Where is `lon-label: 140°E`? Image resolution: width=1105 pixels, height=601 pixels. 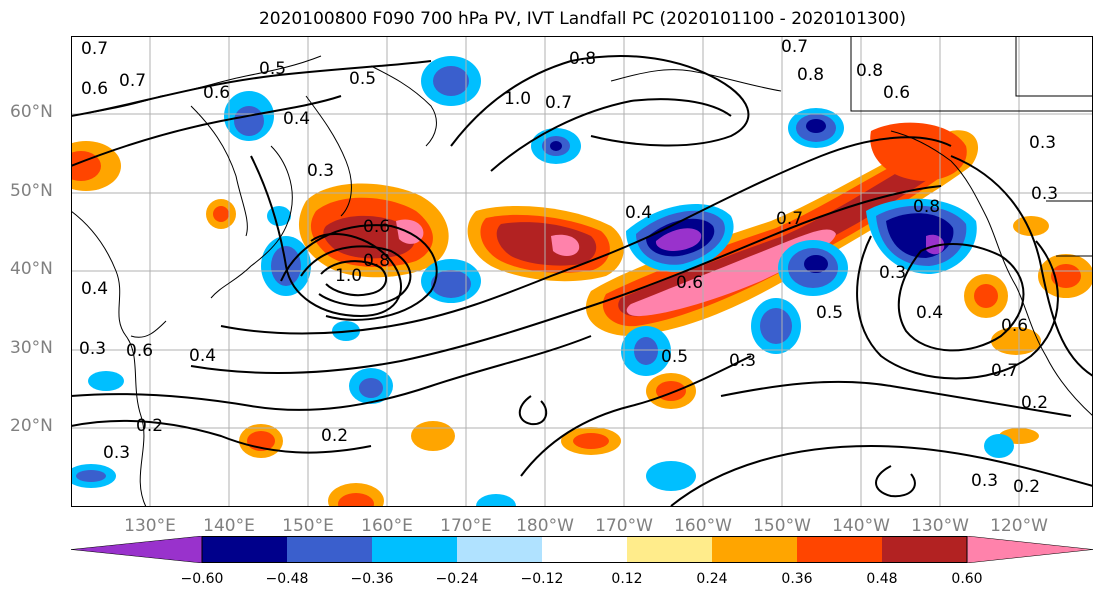 lon-label: 140°E is located at coordinates (229, 526).